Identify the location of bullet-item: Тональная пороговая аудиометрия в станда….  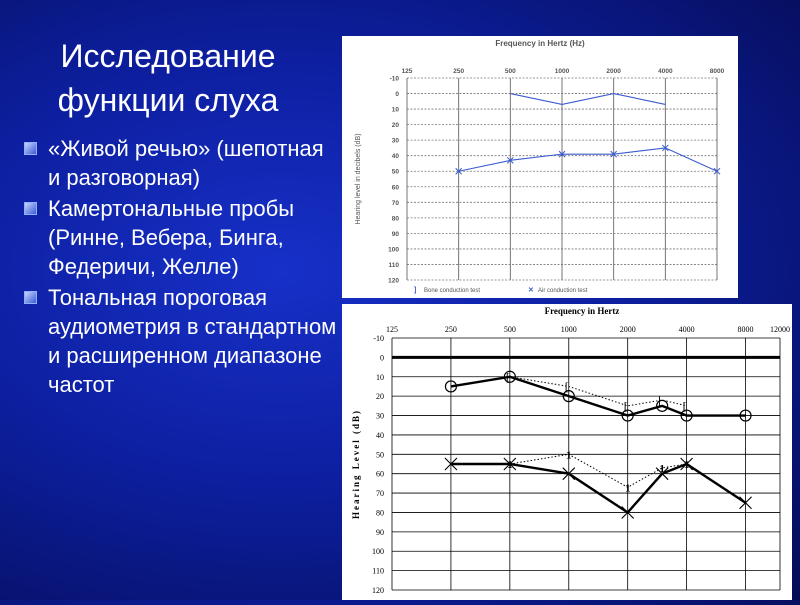
(182, 341).